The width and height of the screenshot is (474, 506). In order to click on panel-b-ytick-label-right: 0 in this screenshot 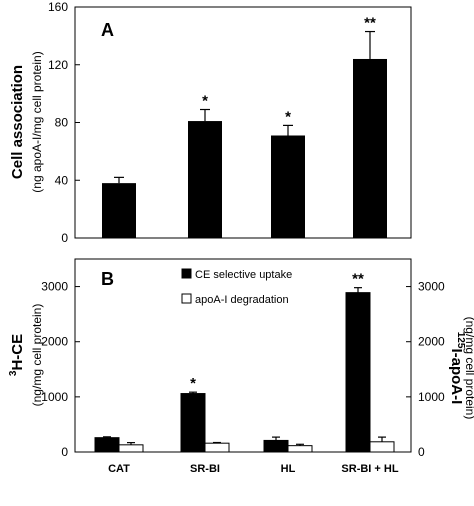, I will do `click(421, 452)`.